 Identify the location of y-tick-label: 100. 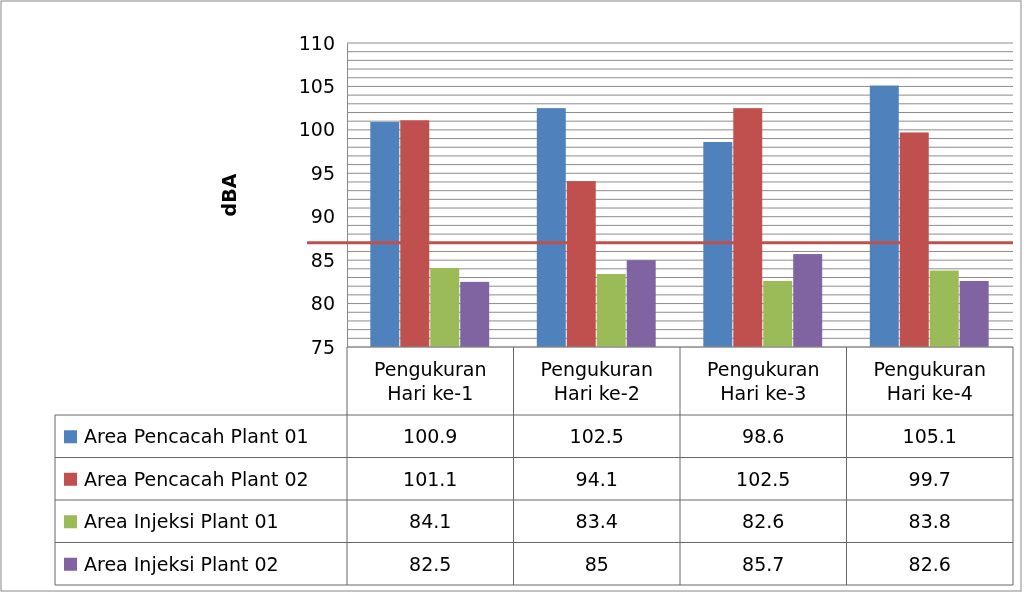
(316, 129).